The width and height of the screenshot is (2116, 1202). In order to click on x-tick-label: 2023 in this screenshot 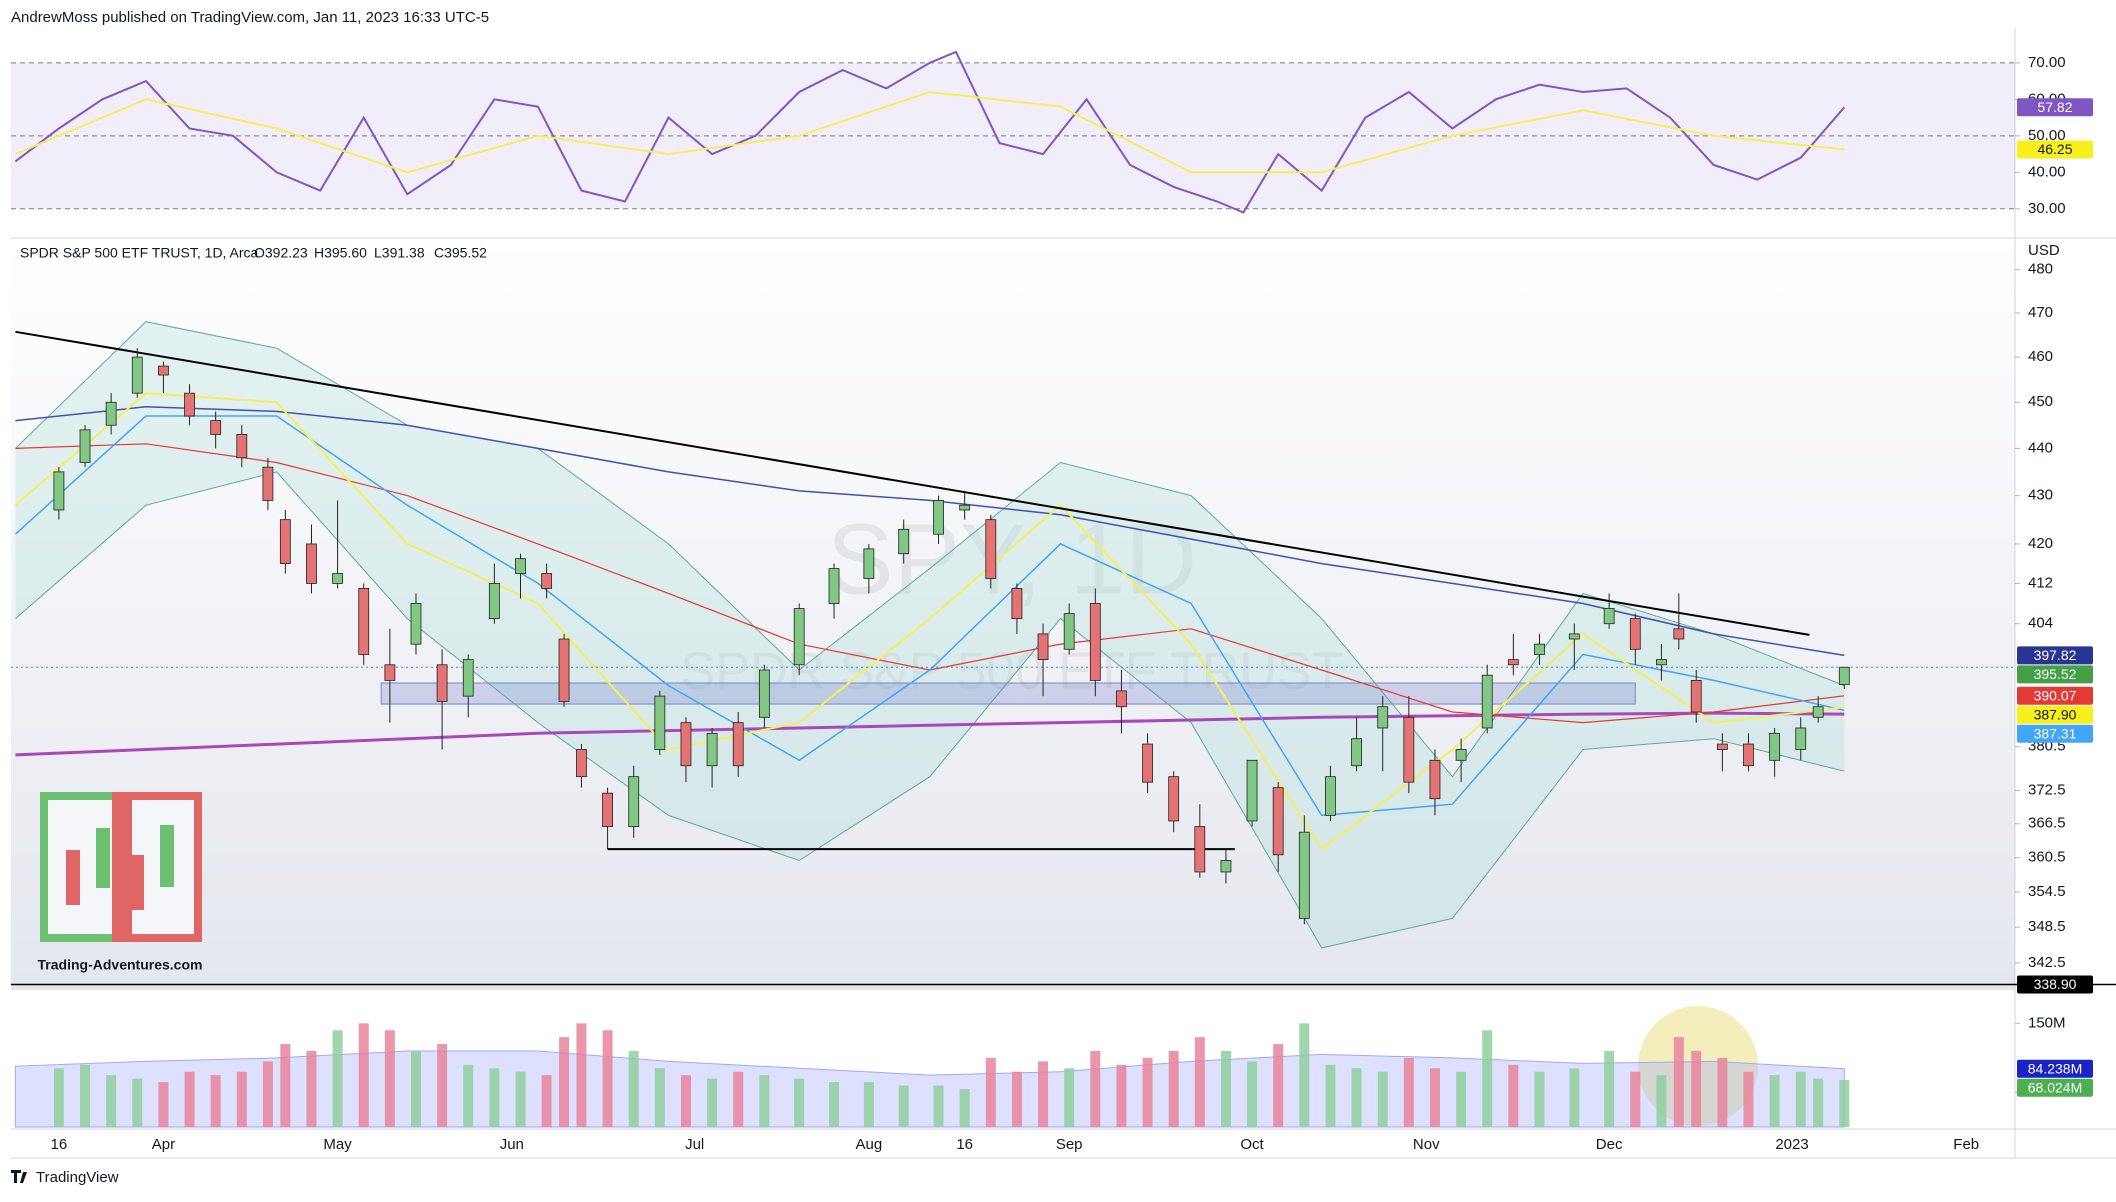, I will do `click(1791, 1144)`.